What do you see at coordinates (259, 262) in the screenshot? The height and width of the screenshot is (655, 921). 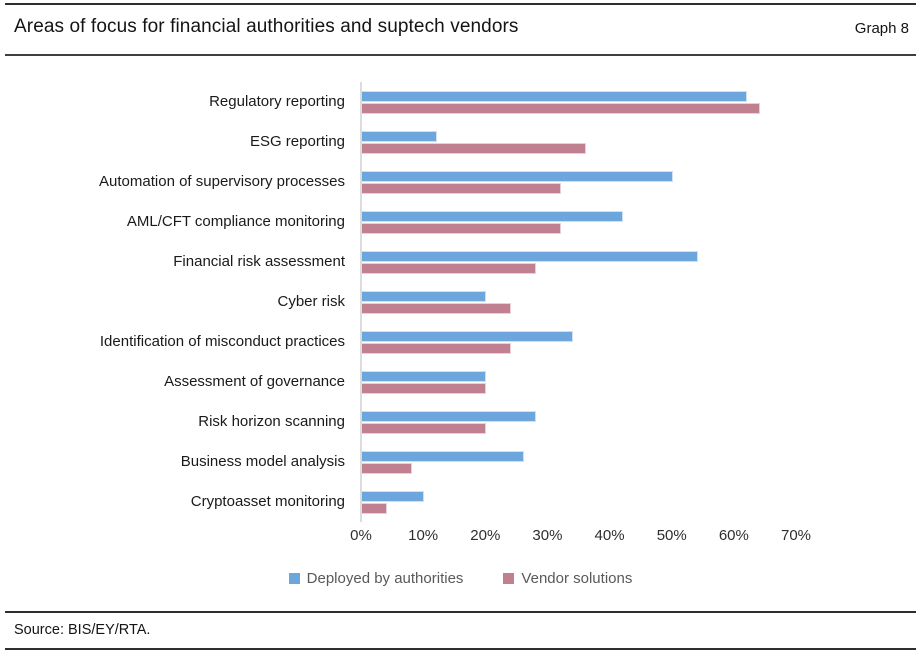 I see `category-label: Financial risk assessment` at bounding box center [259, 262].